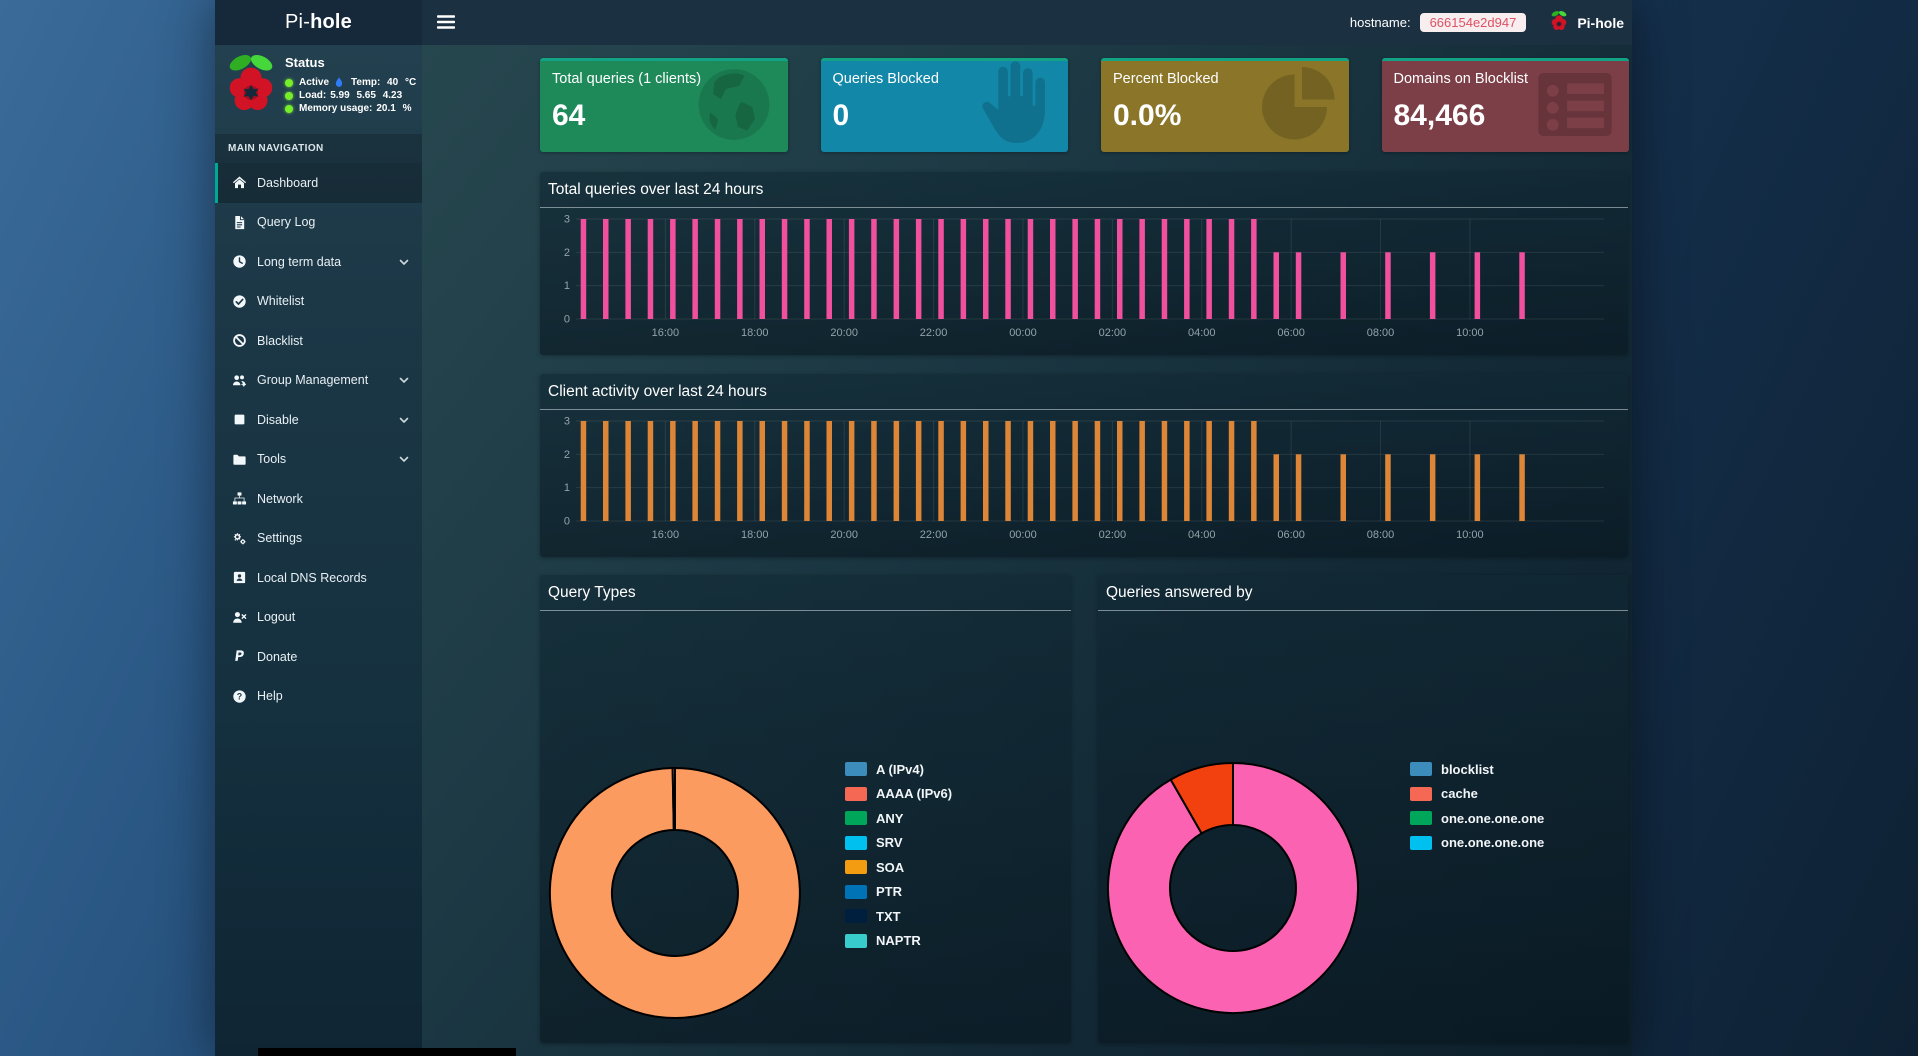  I want to click on sidebar-item-query-log: Query Log, so click(318, 223).